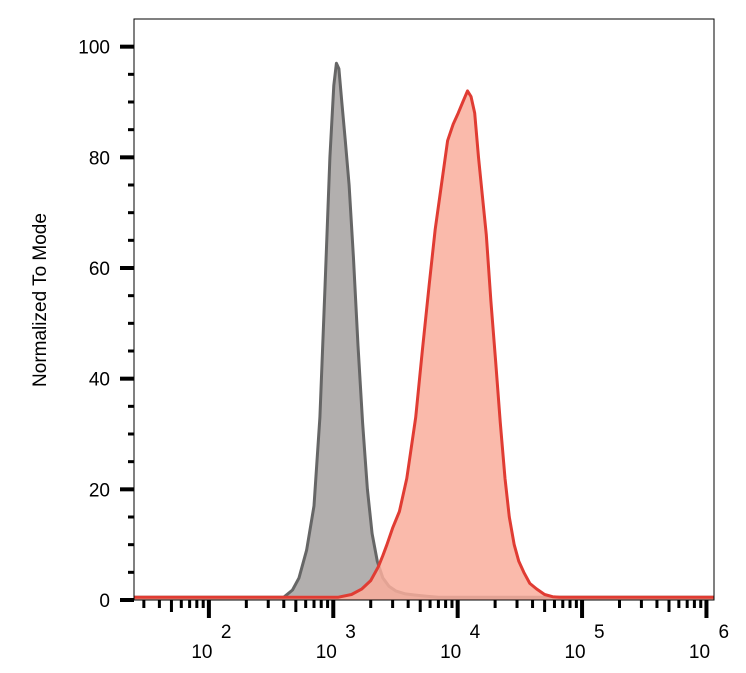 The image size is (746, 673). I want to click on y-tick-label: 80, so click(99, 158).